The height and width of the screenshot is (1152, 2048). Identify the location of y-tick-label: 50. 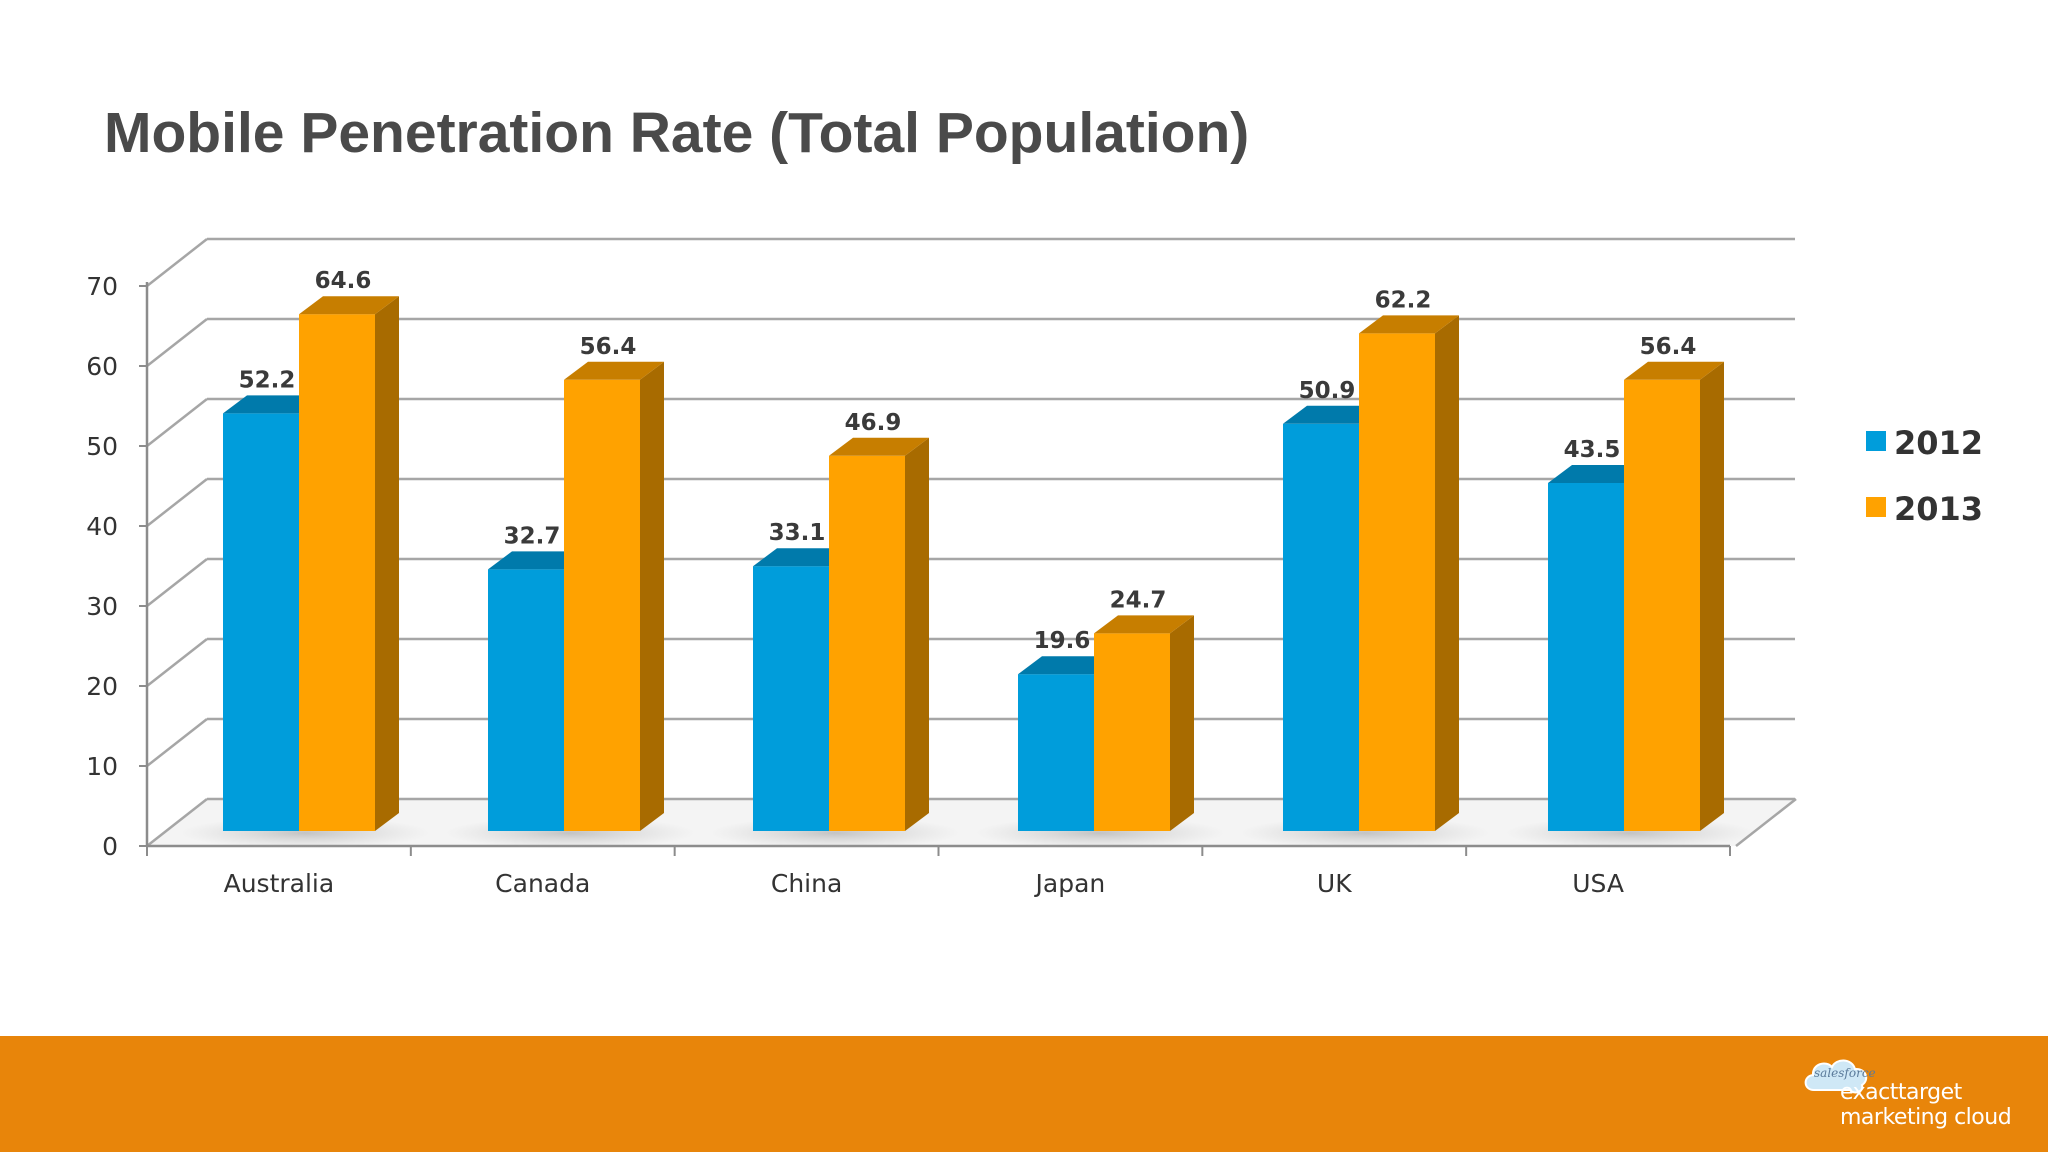
(102, 446).